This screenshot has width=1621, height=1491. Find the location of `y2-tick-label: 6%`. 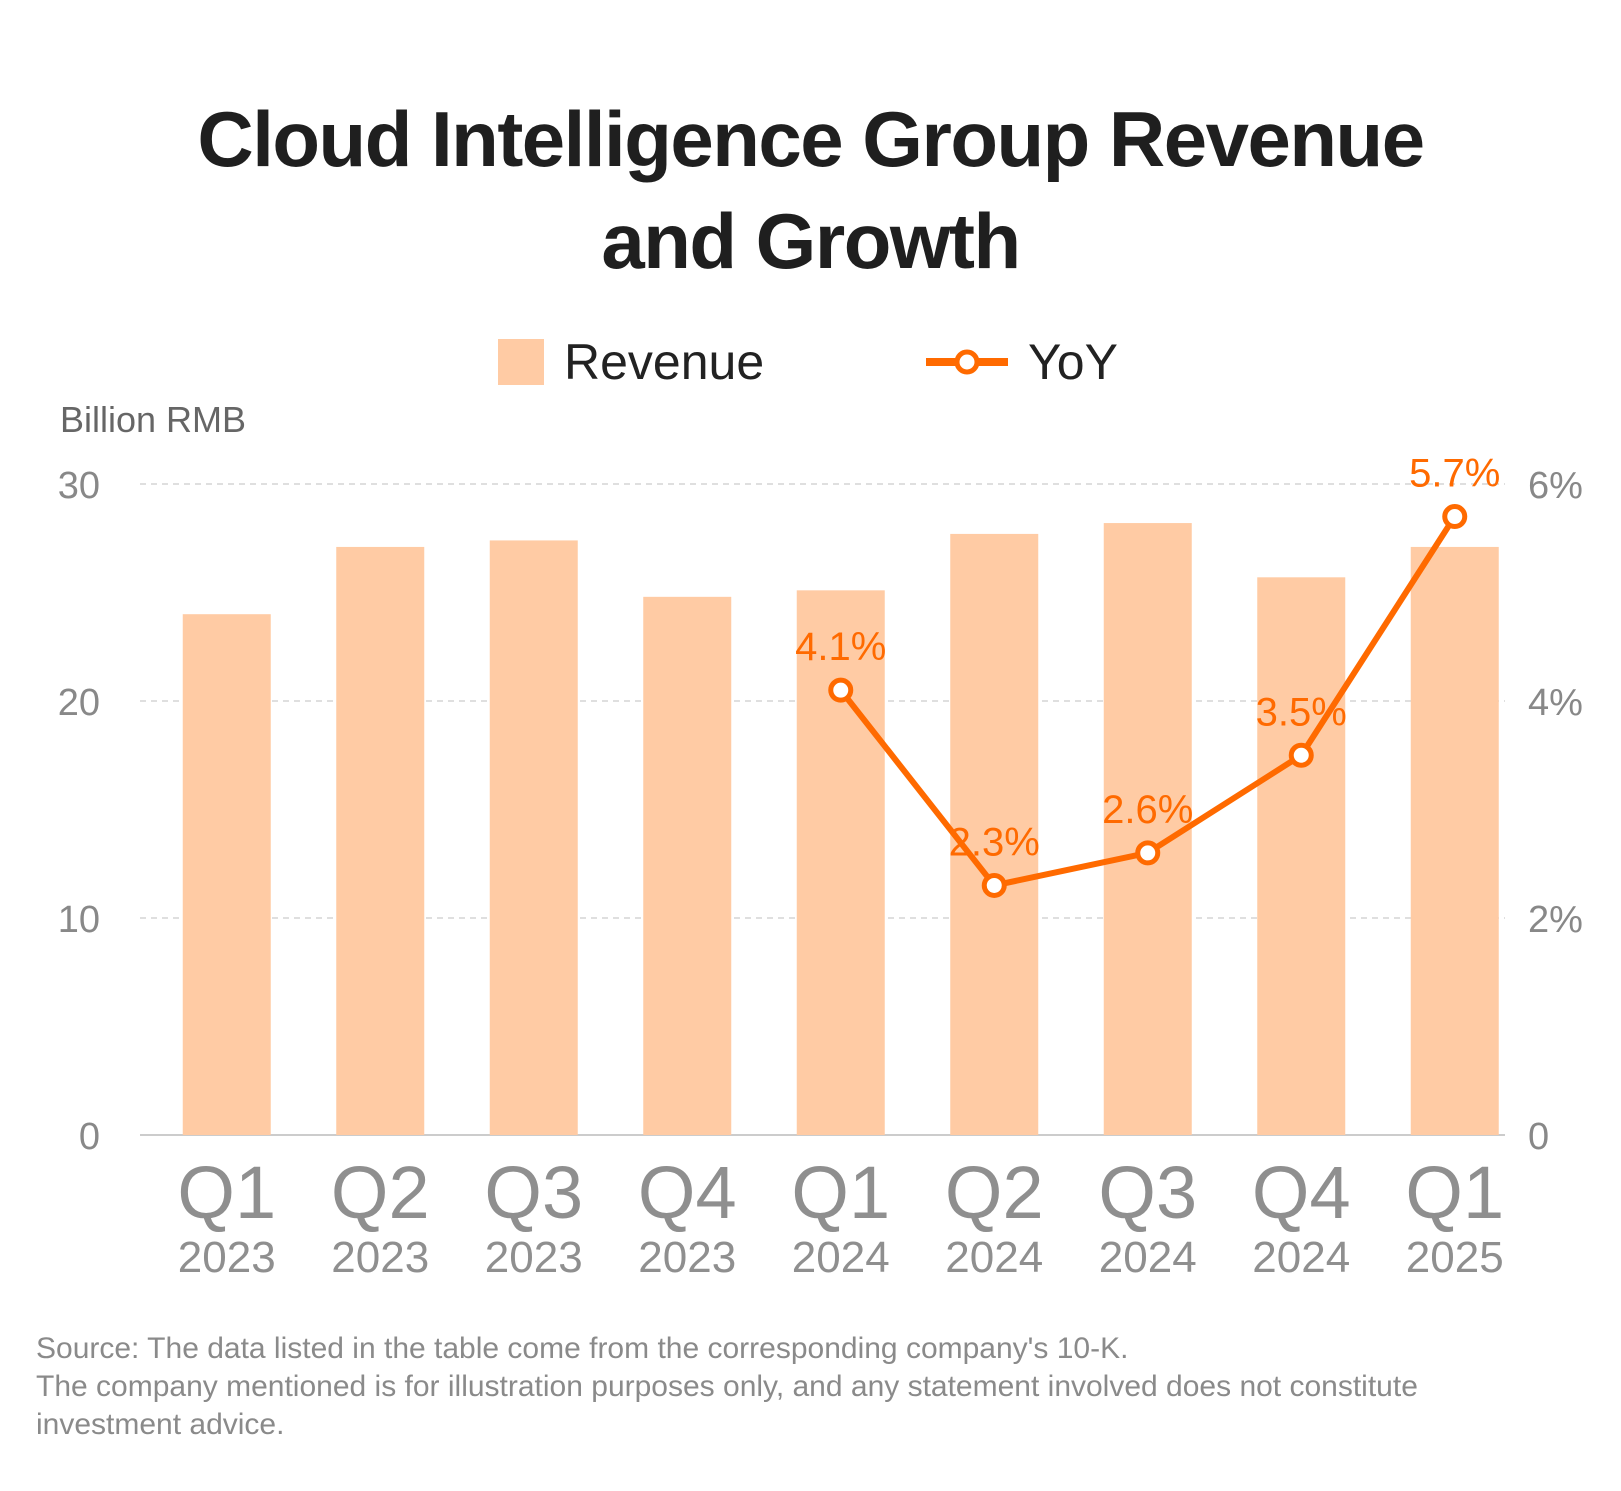

y2-tick-label: 6% is located at coordinates (1555, 486).